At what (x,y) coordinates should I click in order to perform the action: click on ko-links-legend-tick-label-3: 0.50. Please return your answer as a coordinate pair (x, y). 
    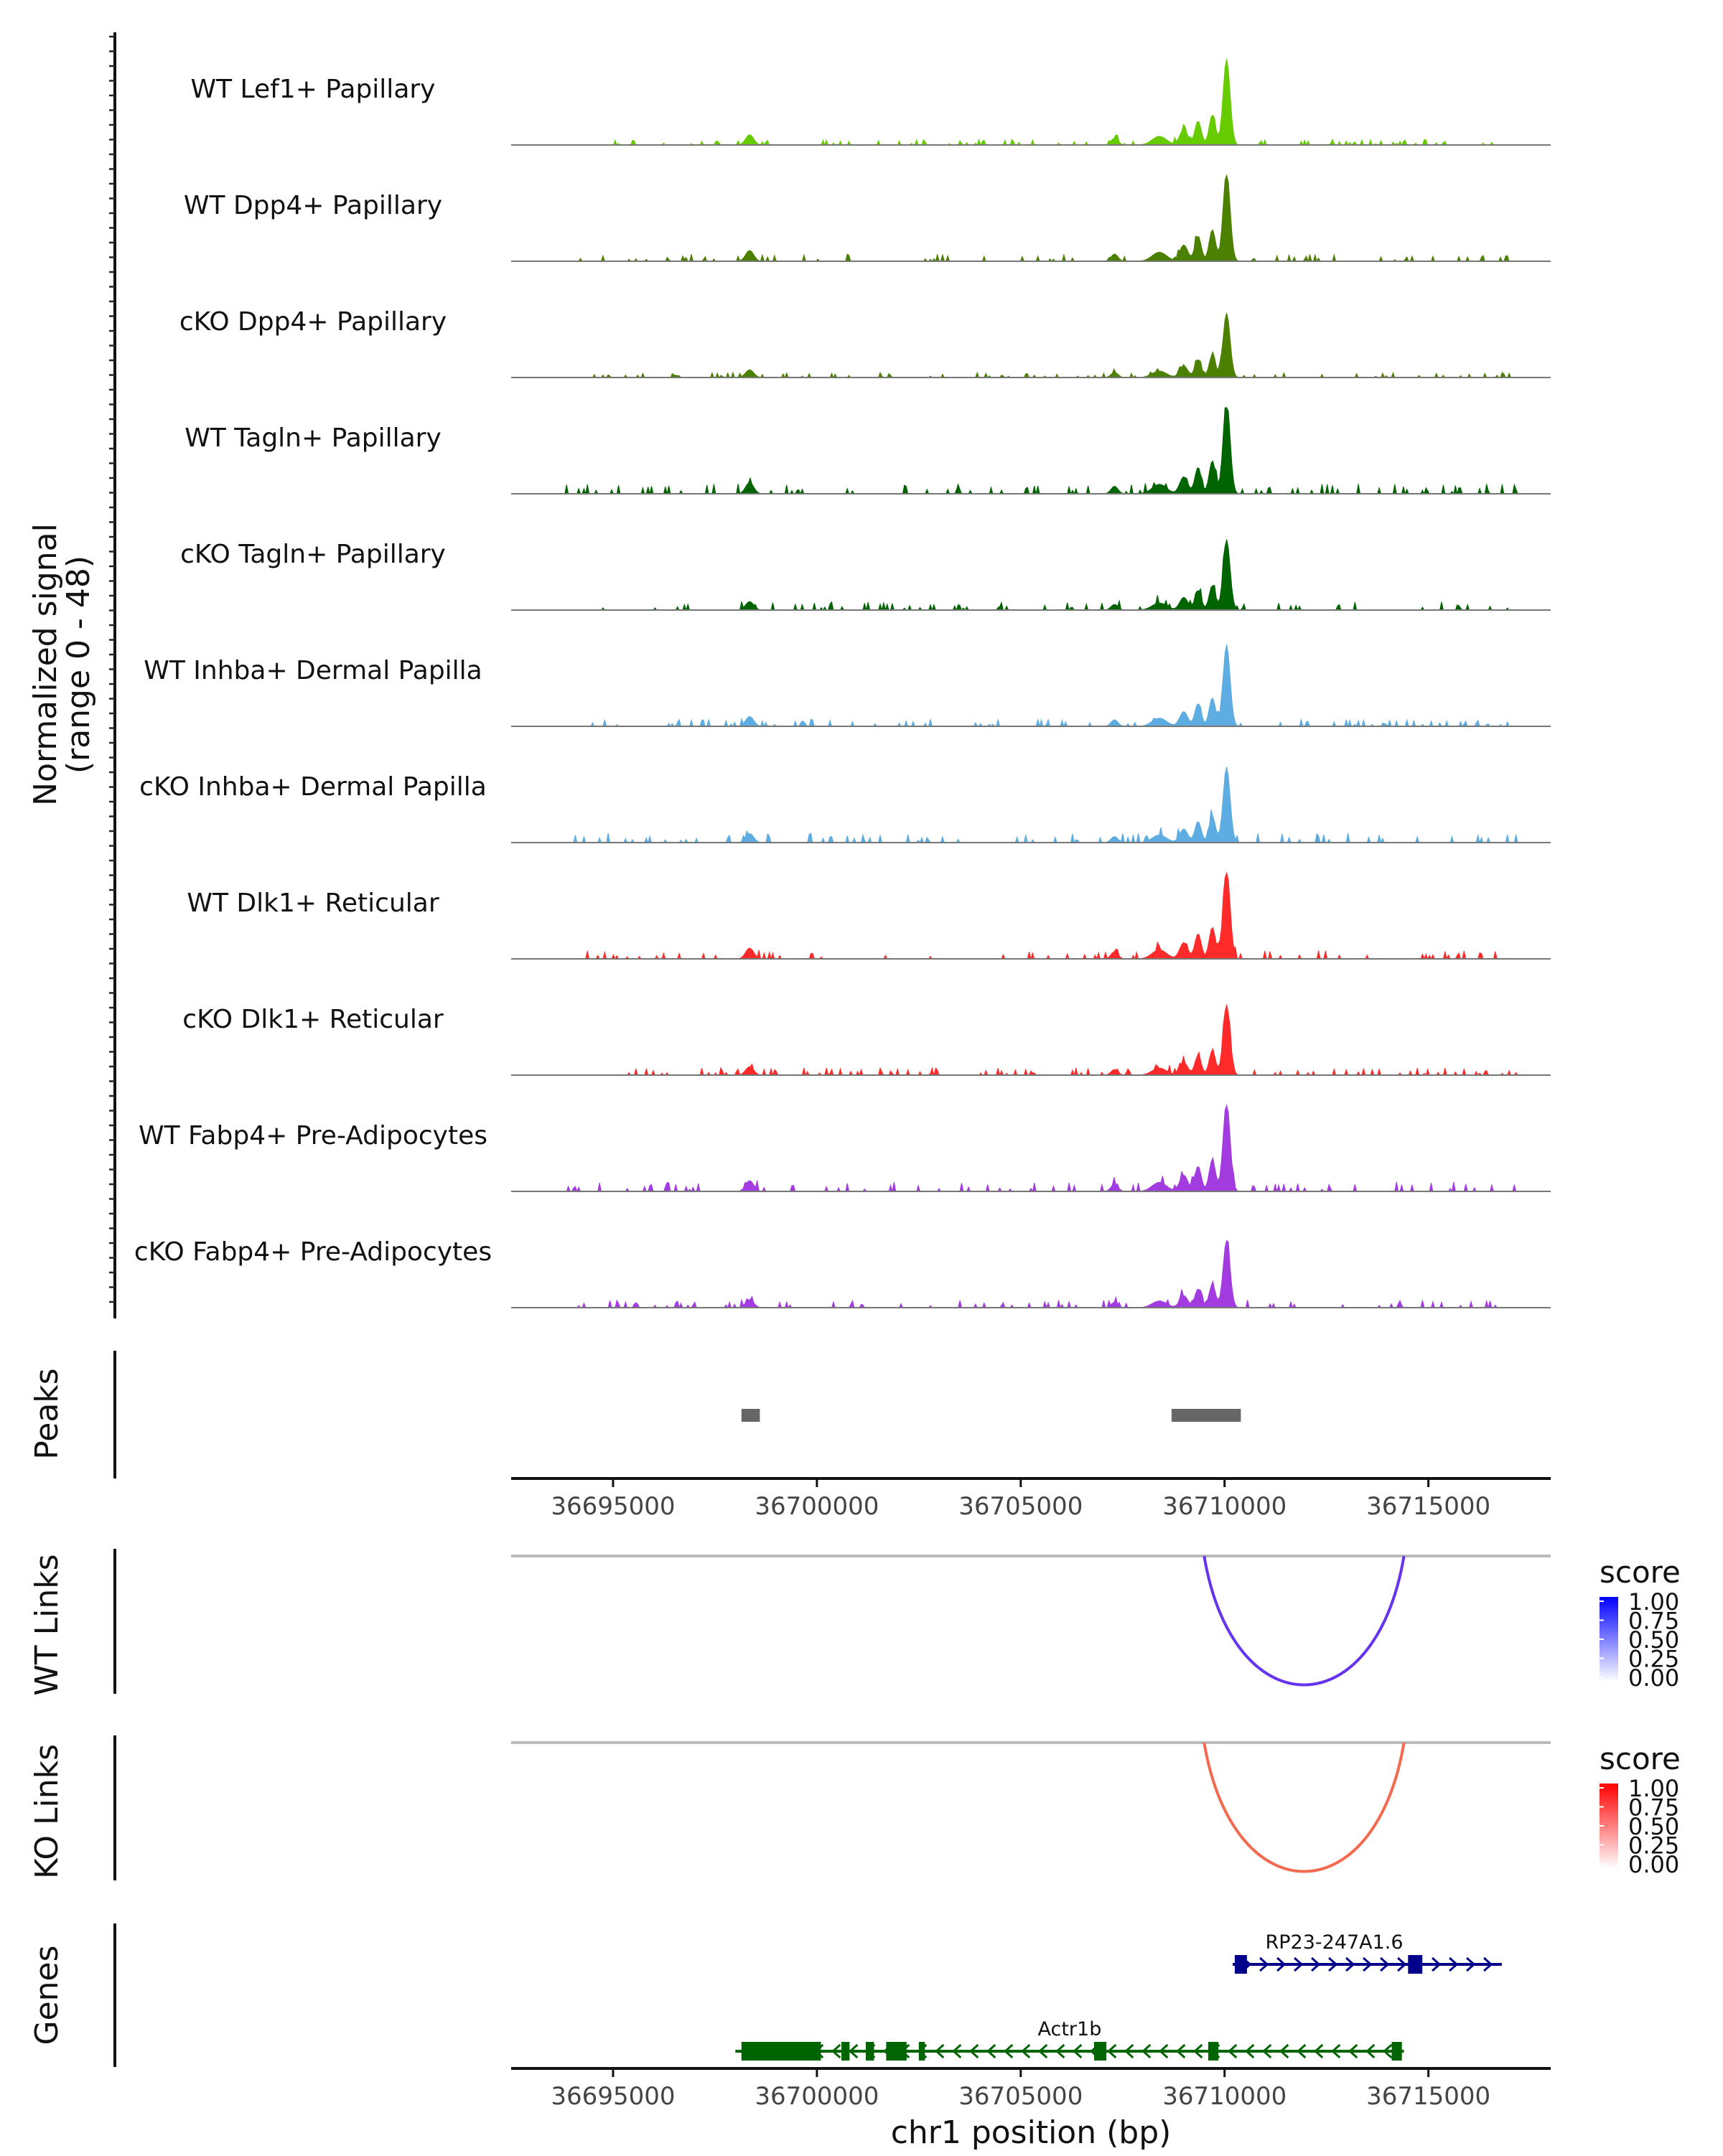
    Looking at the image, I should click on (1653, 1826).